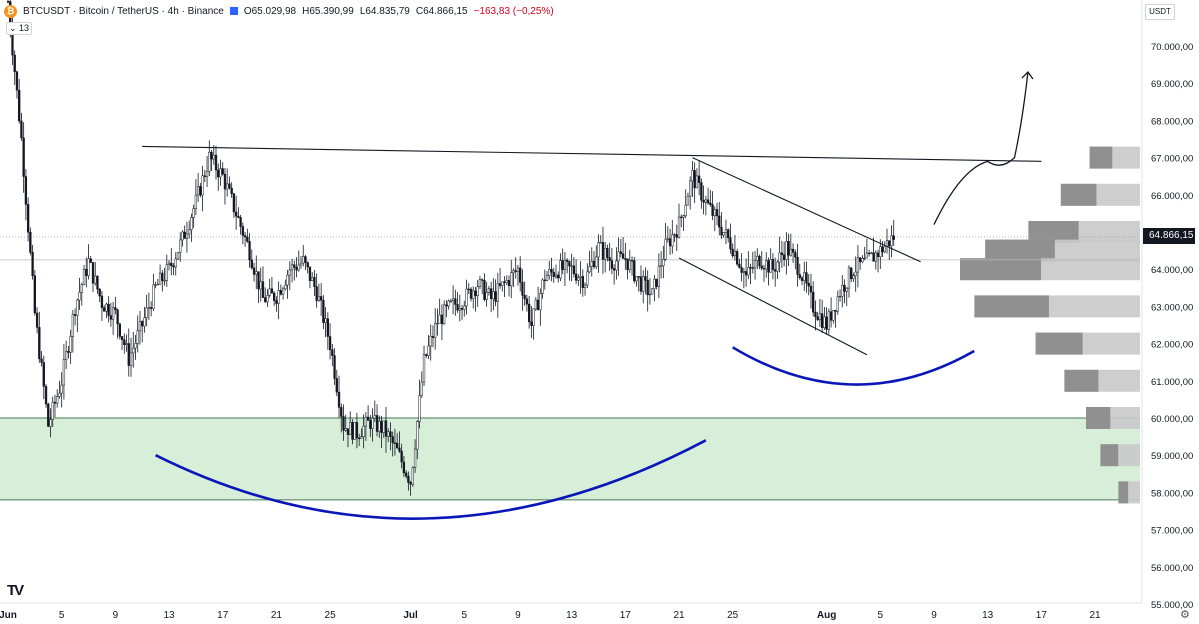 This screenshot has width=1199, height=624. Describe the element at coordinates (19, 28) in the screenshot. I see `collapse-toggle: ⌄ 13` at that location.